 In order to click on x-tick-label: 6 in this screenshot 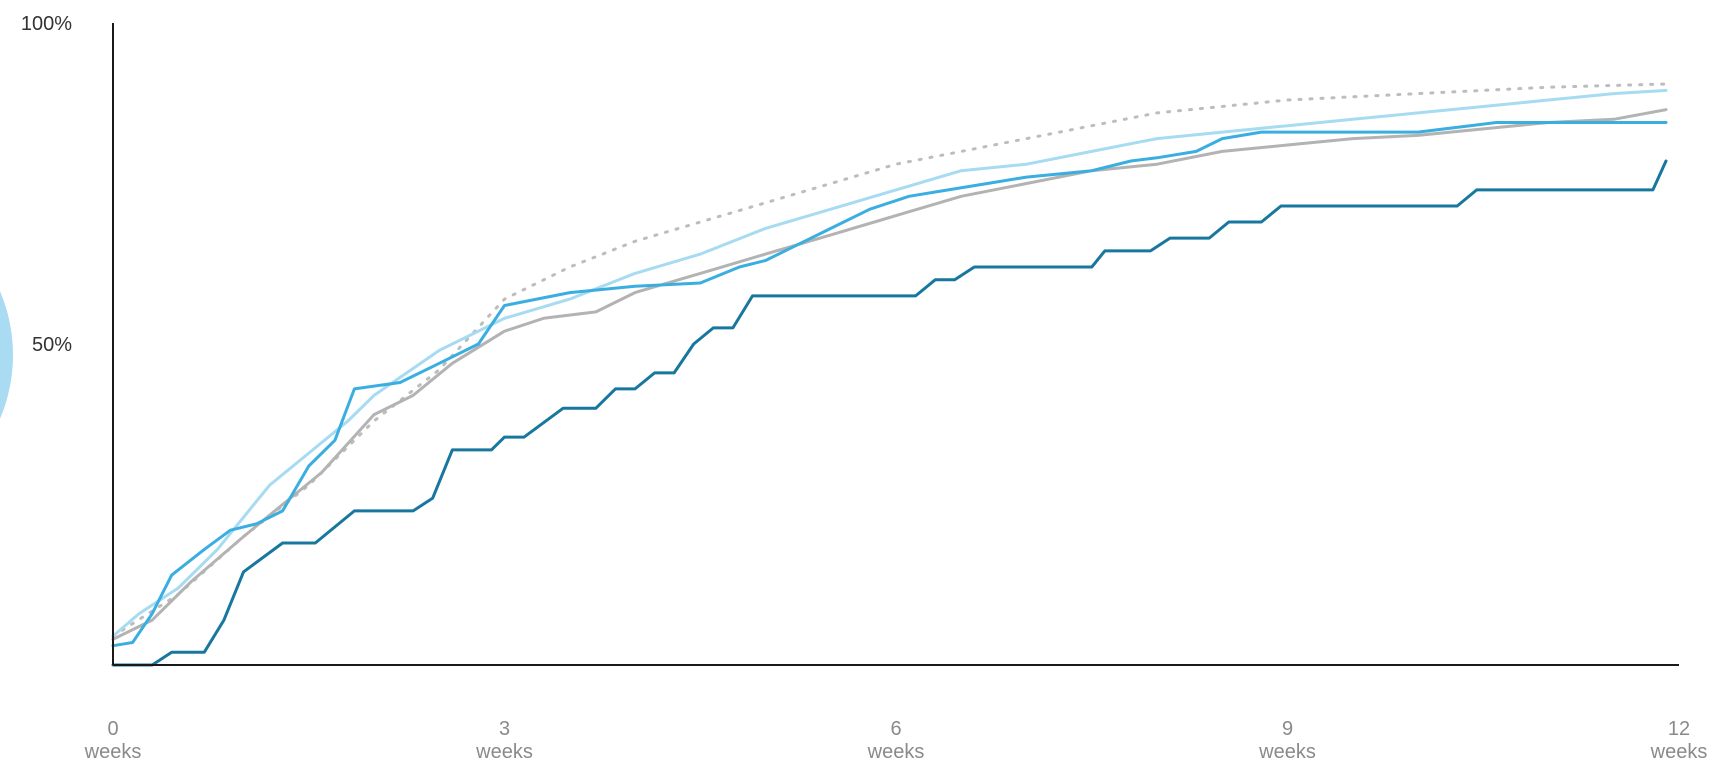, I will do `click(895, 729)`.